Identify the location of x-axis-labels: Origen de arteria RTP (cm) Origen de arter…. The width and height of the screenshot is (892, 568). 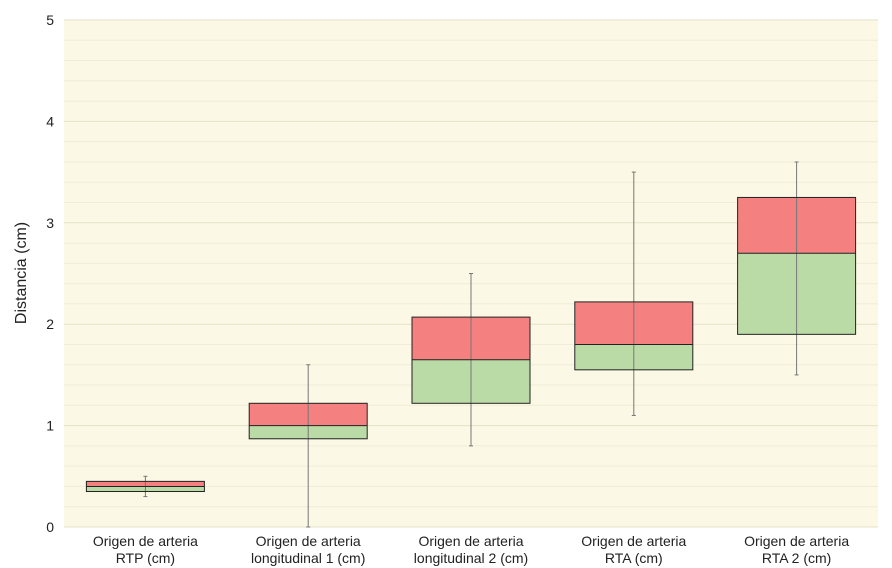
(471, 549).